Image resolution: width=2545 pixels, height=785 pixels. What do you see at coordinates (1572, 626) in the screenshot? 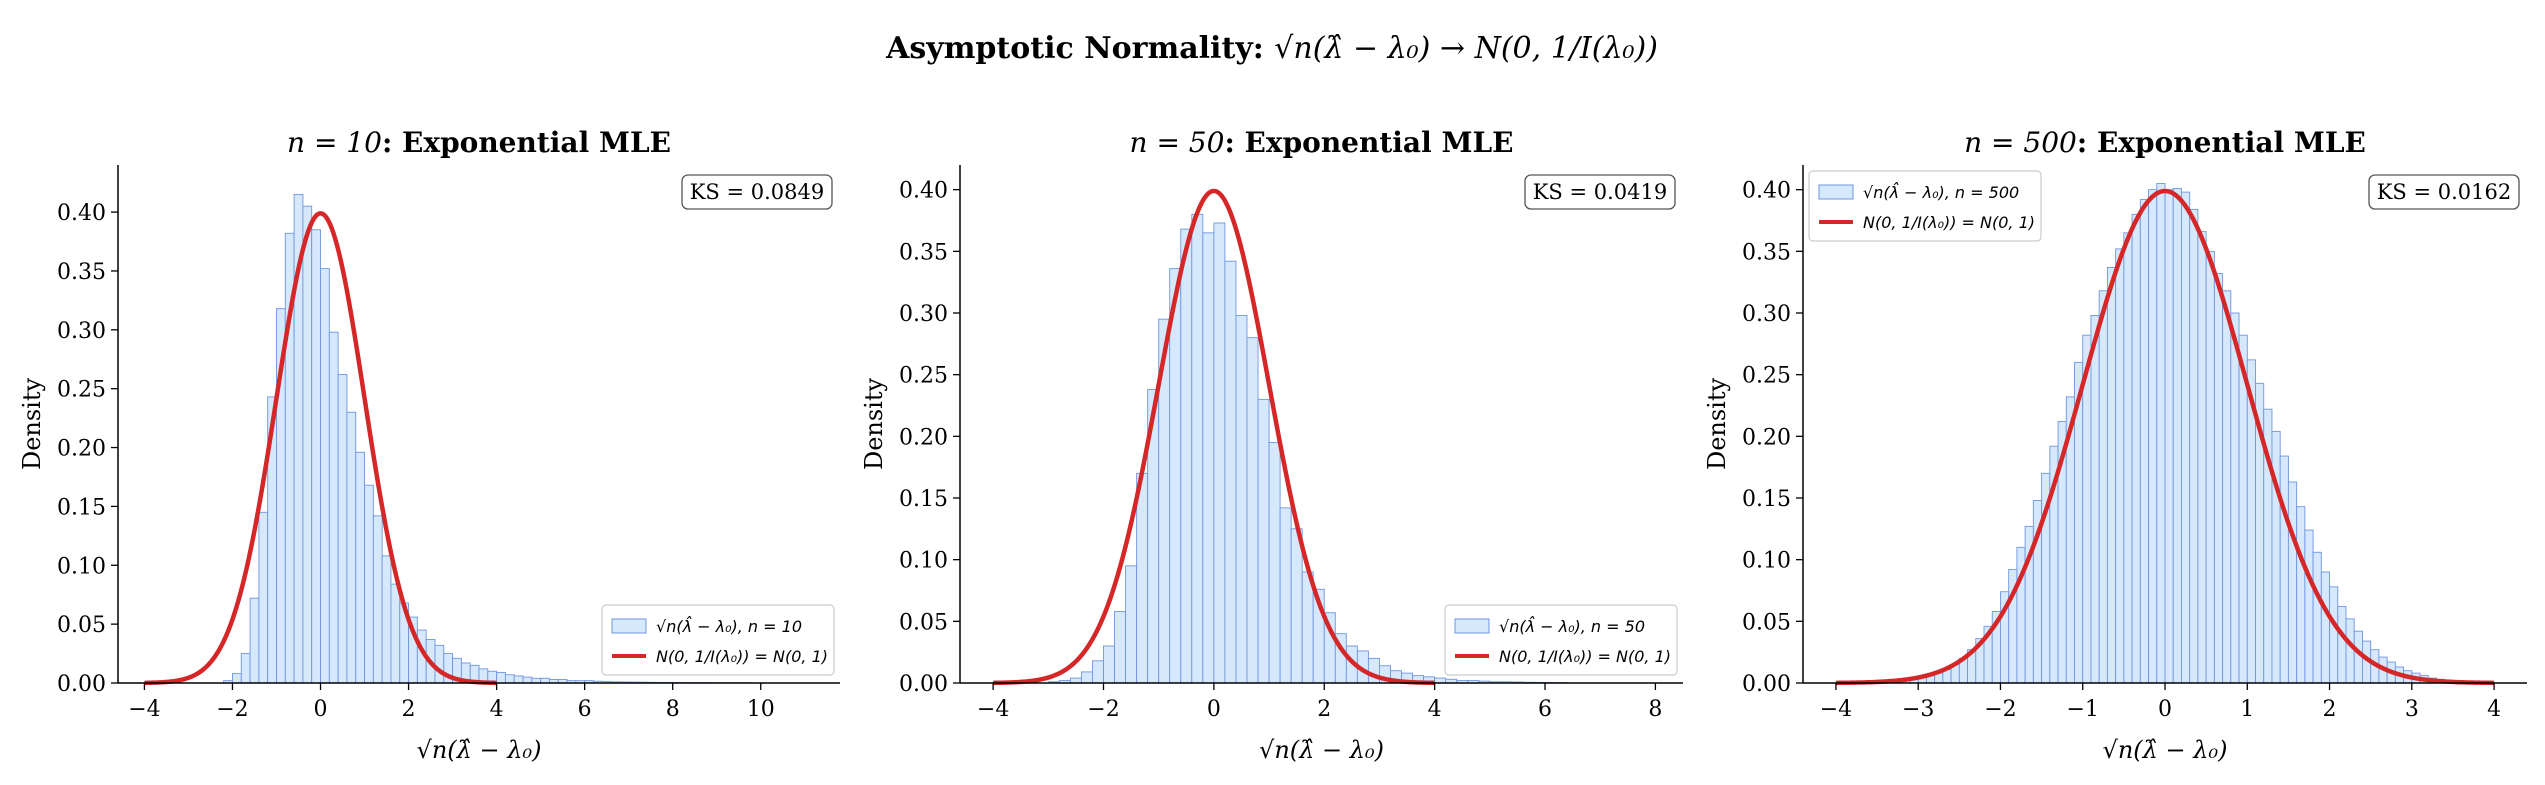
I see `legend-hist-label: √n(λ̂ − λ₀), n = 50` at bounding box center [1572, 626].